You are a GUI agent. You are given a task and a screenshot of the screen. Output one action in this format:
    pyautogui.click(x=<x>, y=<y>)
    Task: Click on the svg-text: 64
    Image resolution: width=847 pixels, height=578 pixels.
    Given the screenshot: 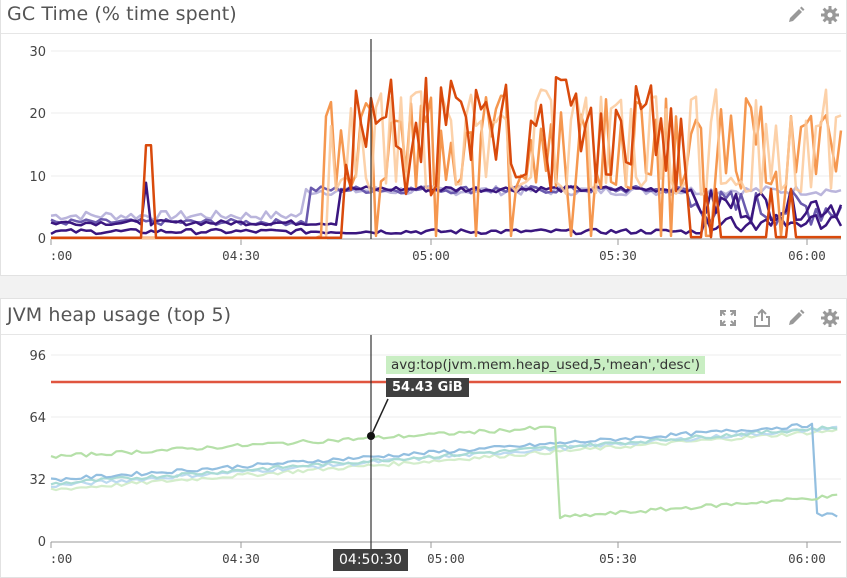 What is the action you would take?
    pyautogui.click(x=37, y=418)
    